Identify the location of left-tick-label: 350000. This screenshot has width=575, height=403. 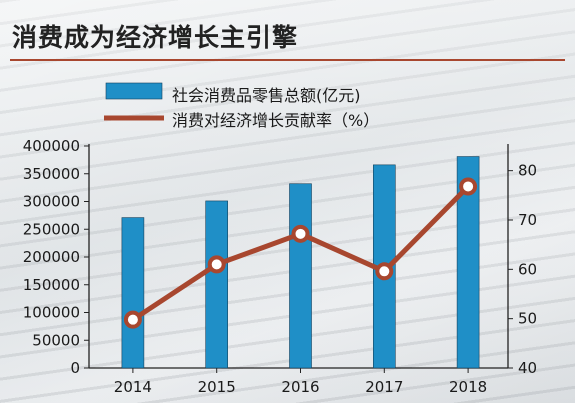
(51, 174).